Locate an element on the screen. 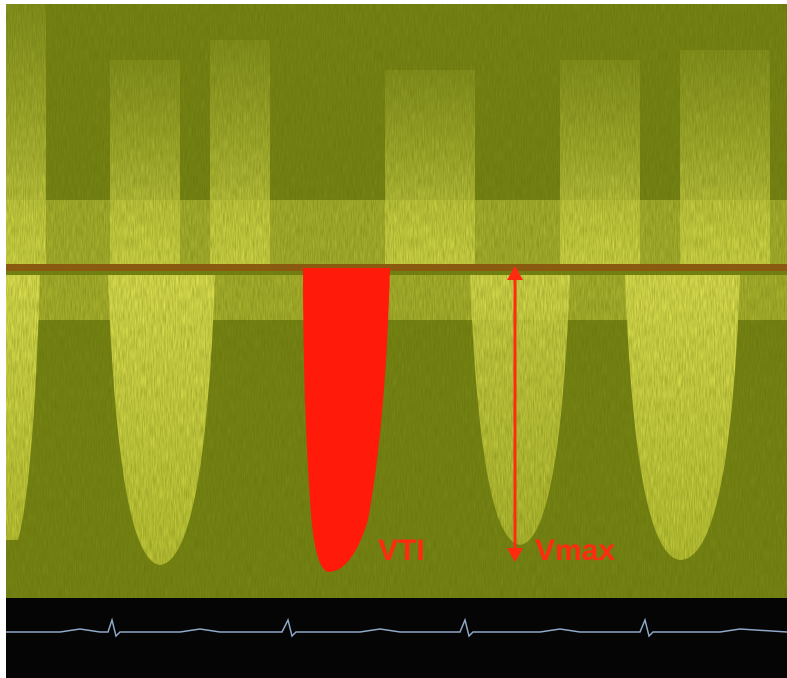 Image resolution: width=787 pixels, height=678 pixels. ecg-strip is located at coordinates (396, 638).